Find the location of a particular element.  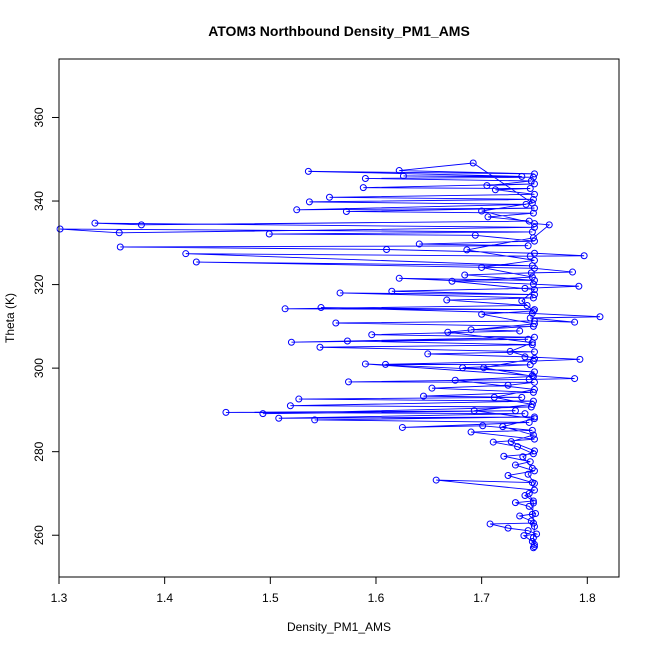

x-tick-label: 1.5 is located at coordinates (270, 598).